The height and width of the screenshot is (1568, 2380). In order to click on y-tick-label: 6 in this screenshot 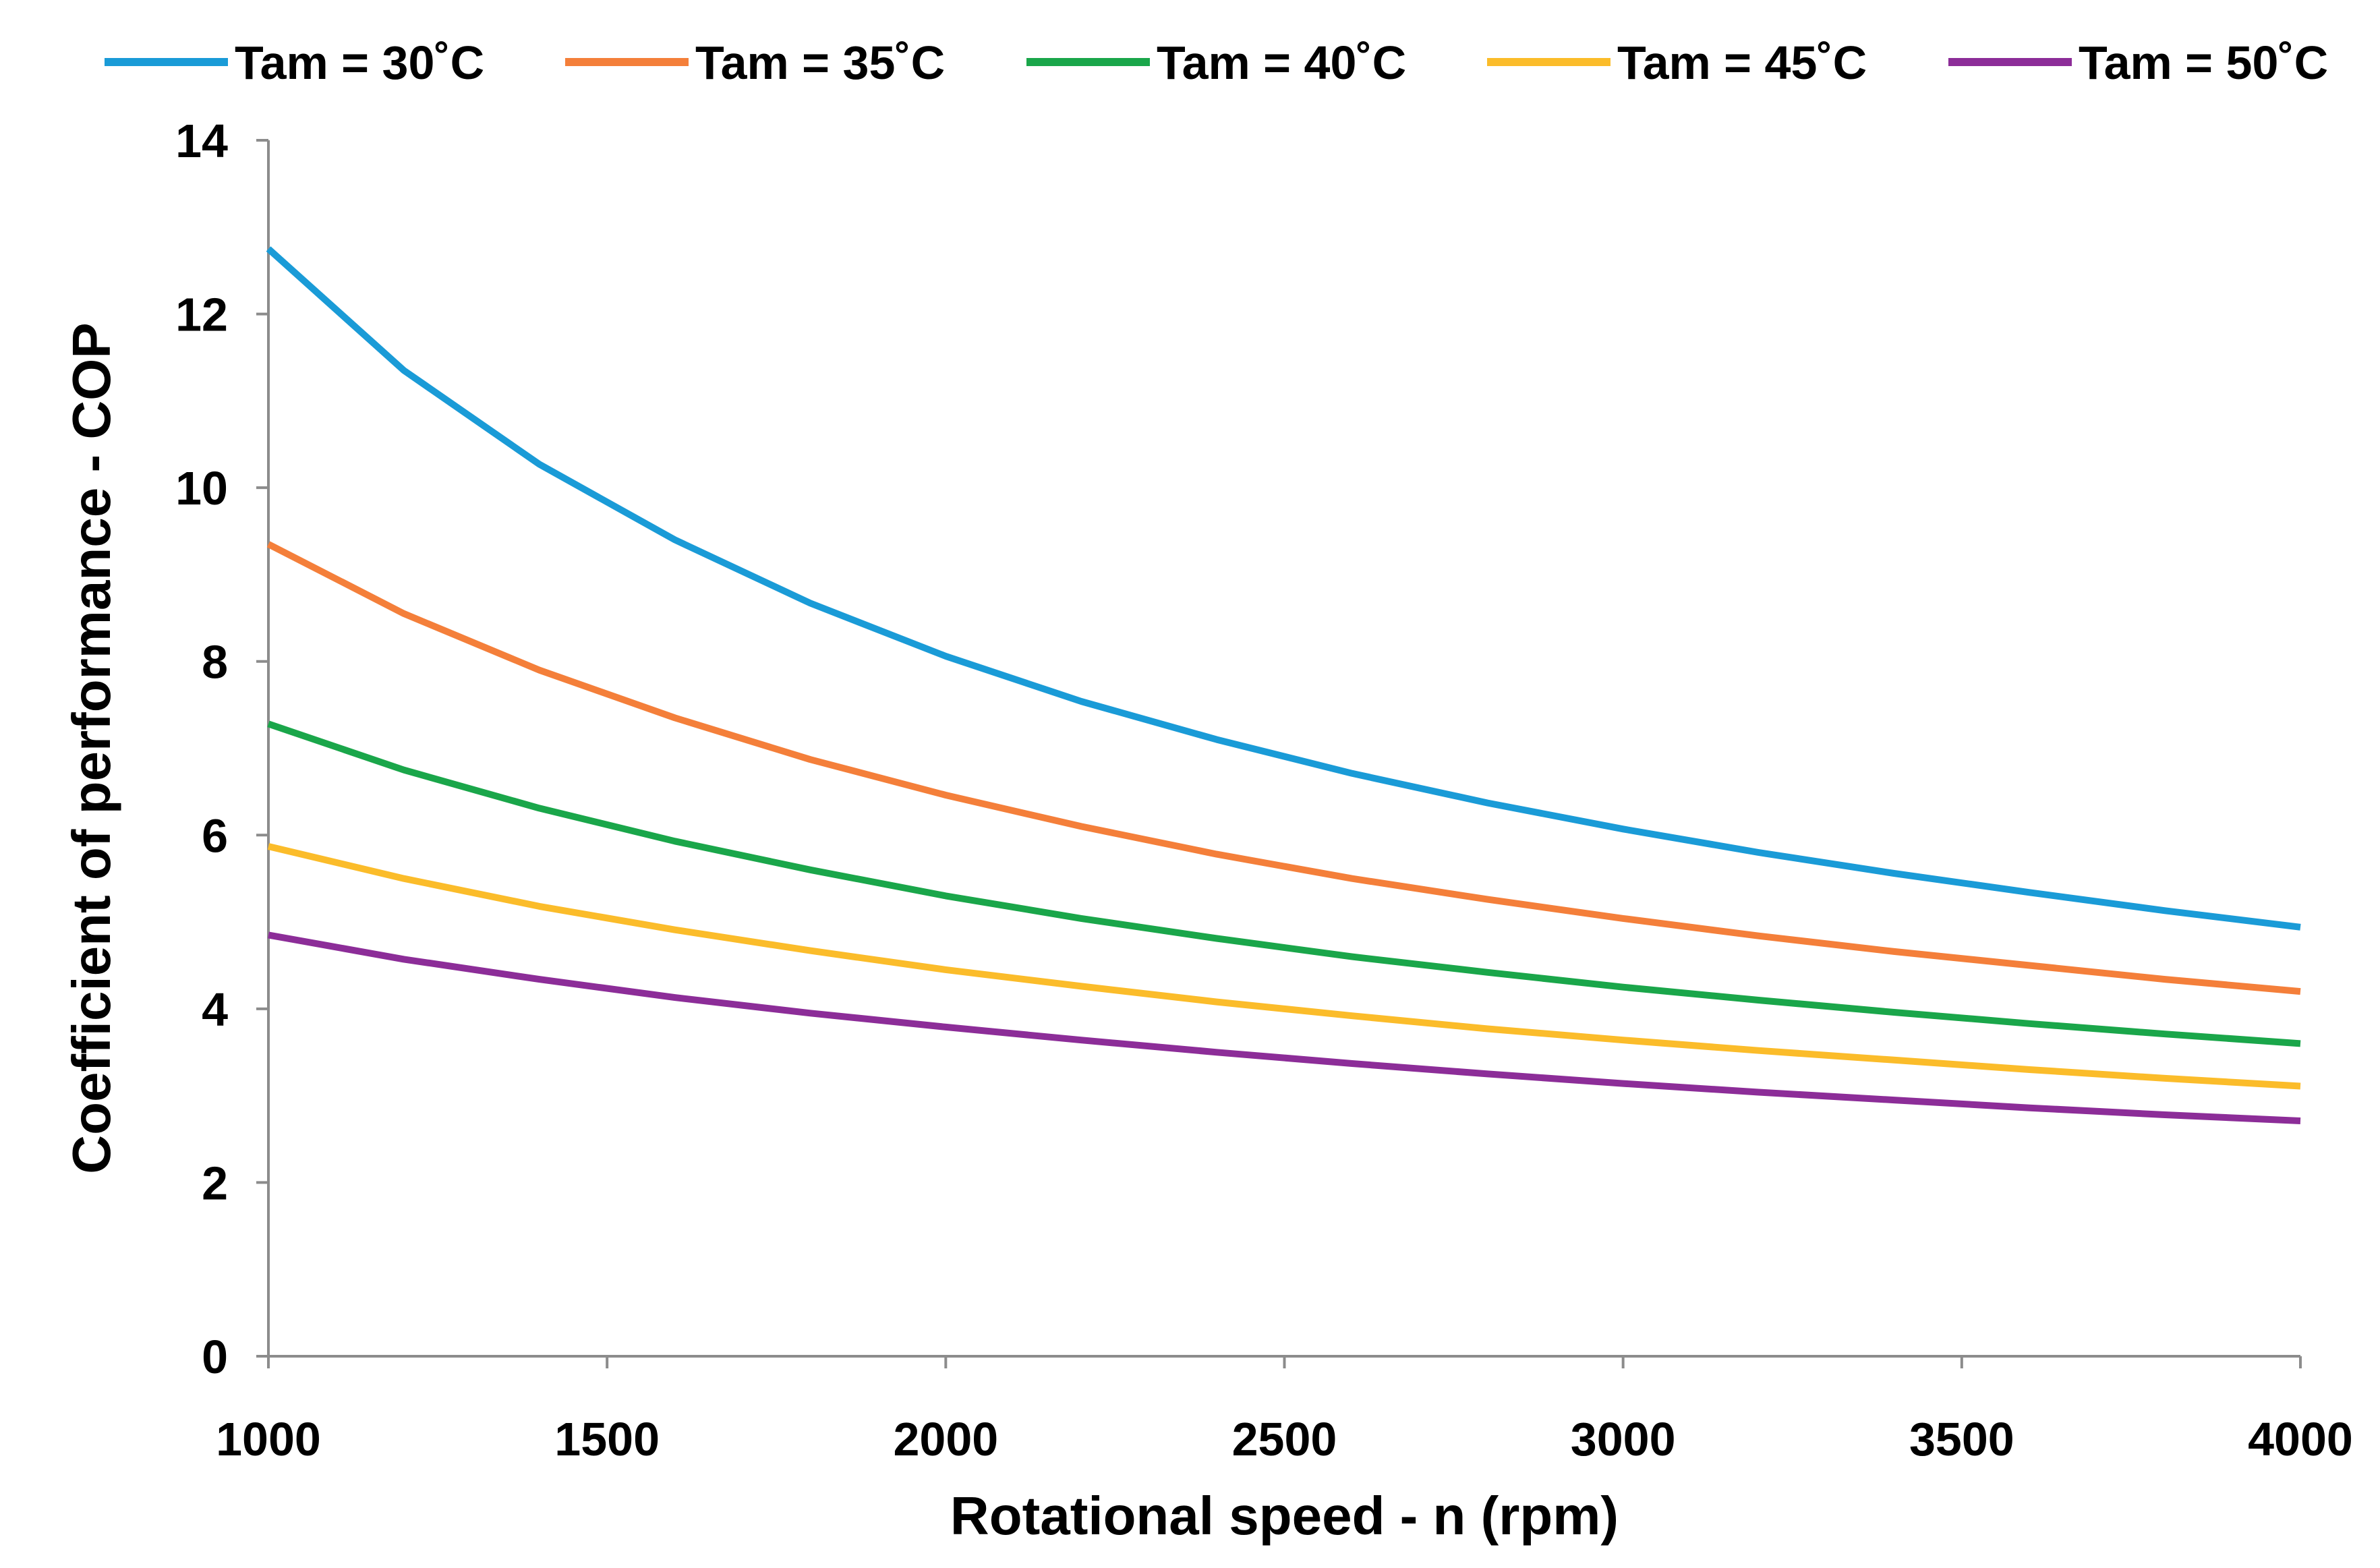, I will do `click(215, 836)`.